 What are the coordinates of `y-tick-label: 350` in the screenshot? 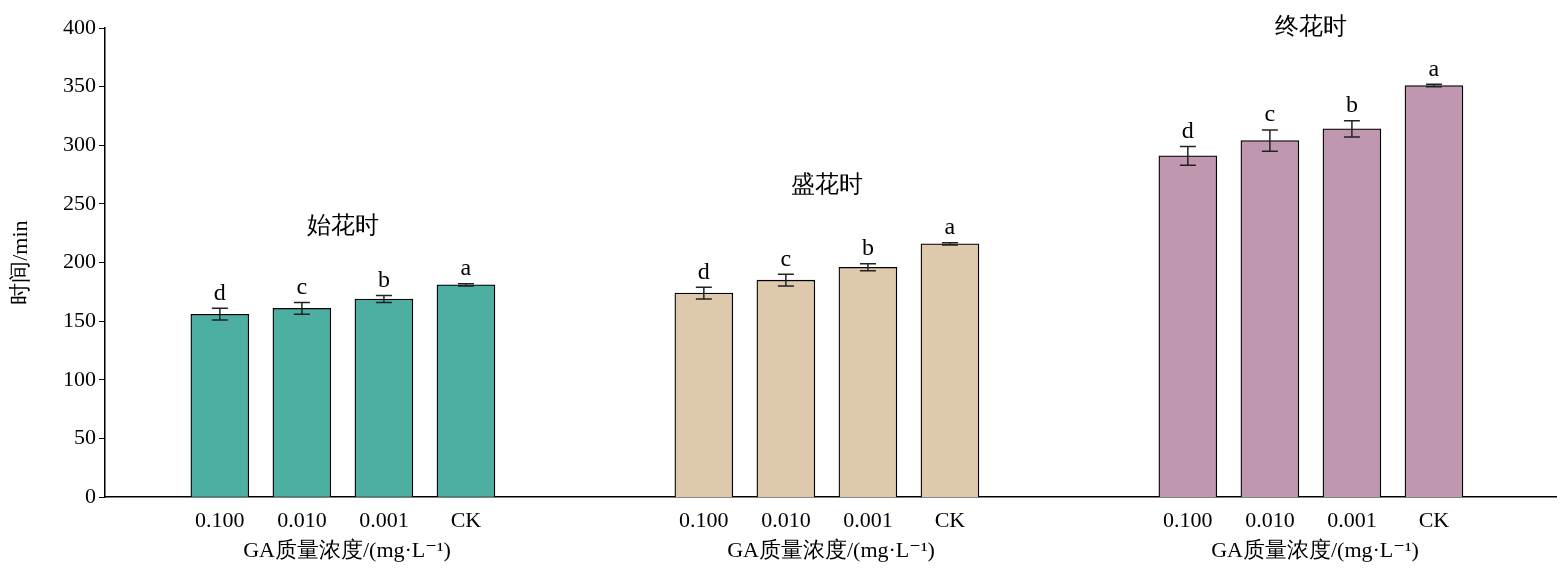 It's located at (79, 85).